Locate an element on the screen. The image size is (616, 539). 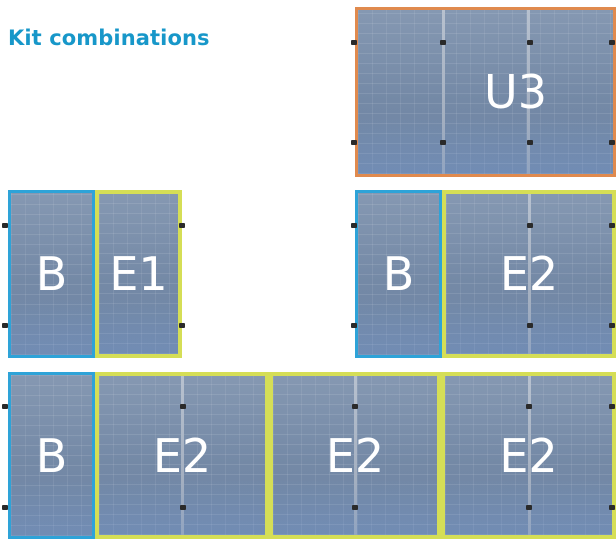
kit-e1: E1 is located at coordinates (138, 274).